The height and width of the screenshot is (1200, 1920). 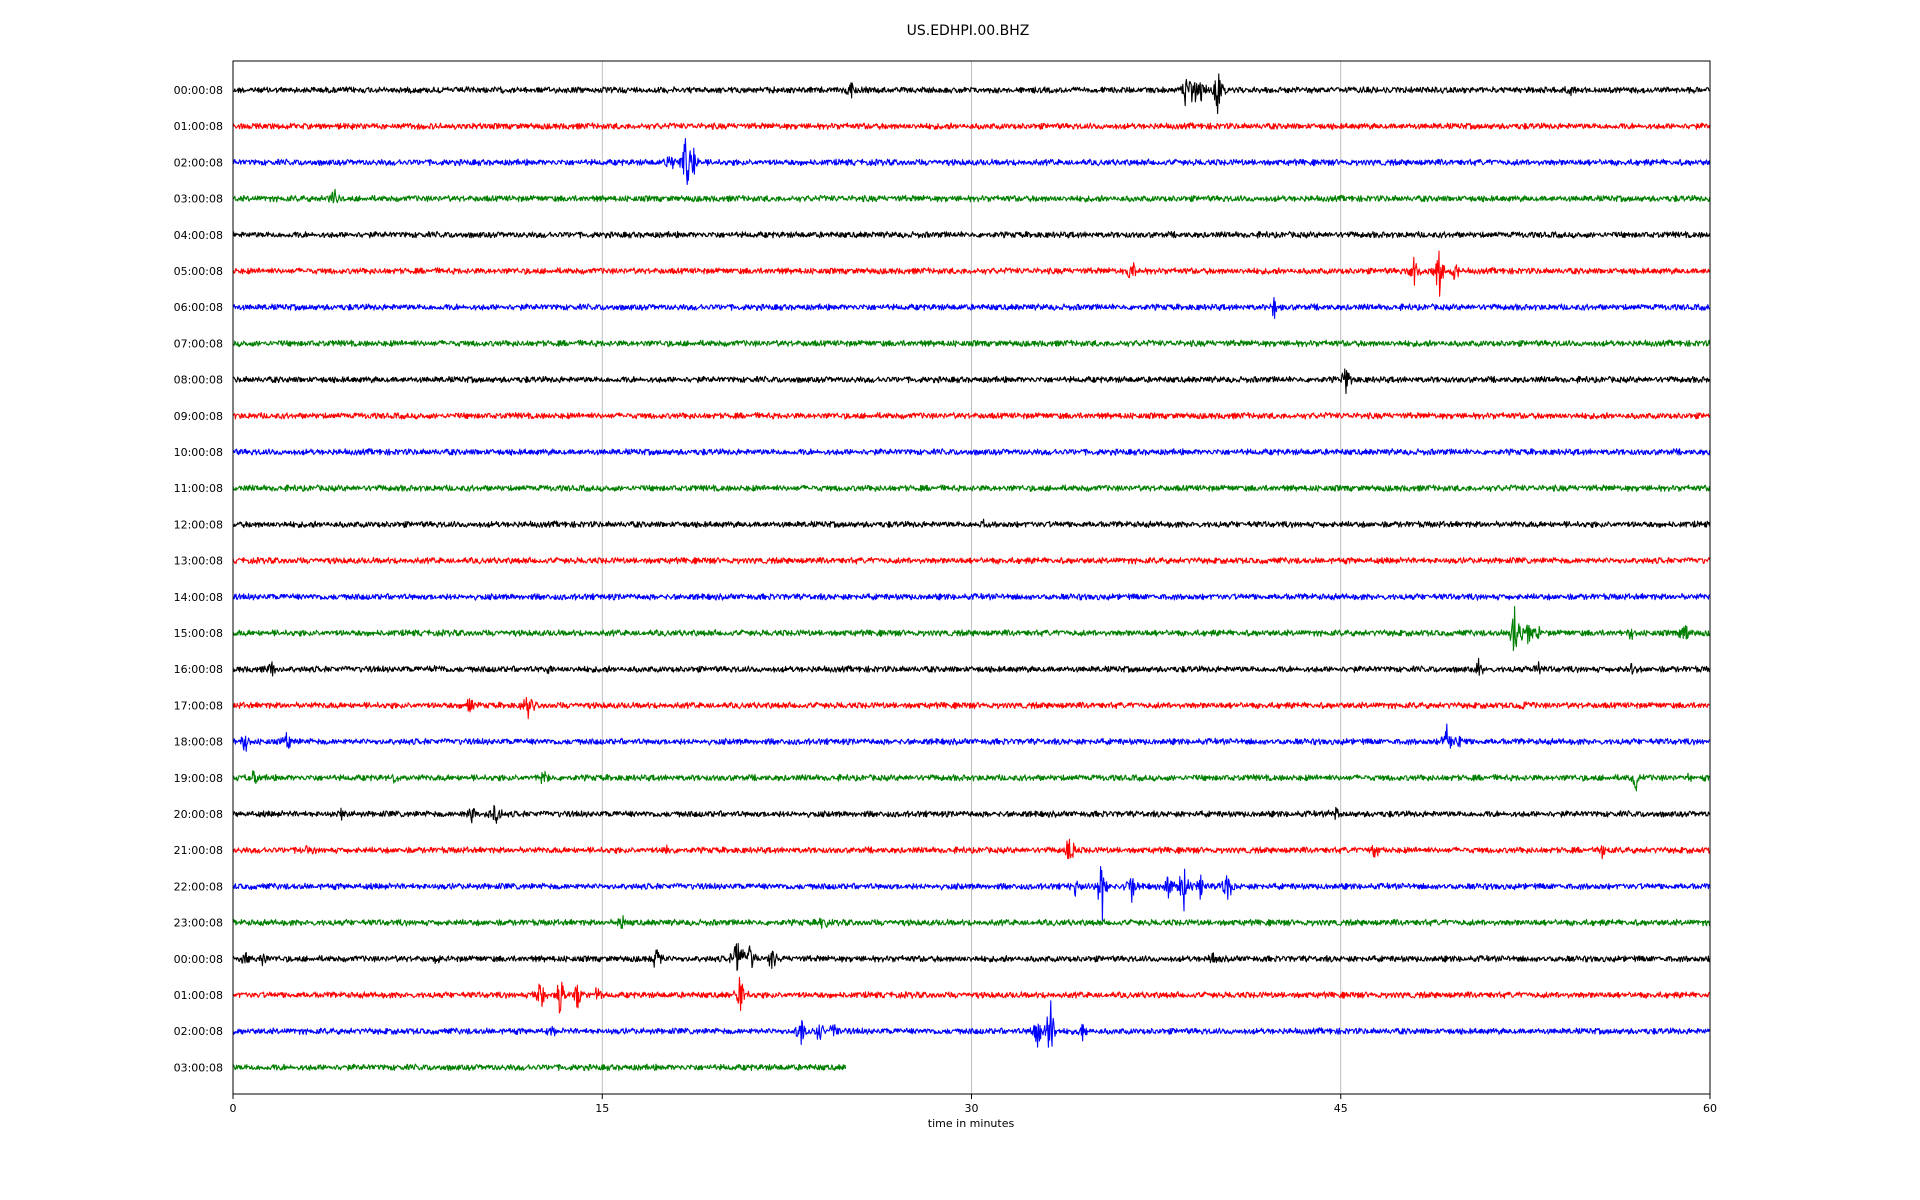 I want to click on x-tick-label-1: 15, so click(x=602, y=1108).